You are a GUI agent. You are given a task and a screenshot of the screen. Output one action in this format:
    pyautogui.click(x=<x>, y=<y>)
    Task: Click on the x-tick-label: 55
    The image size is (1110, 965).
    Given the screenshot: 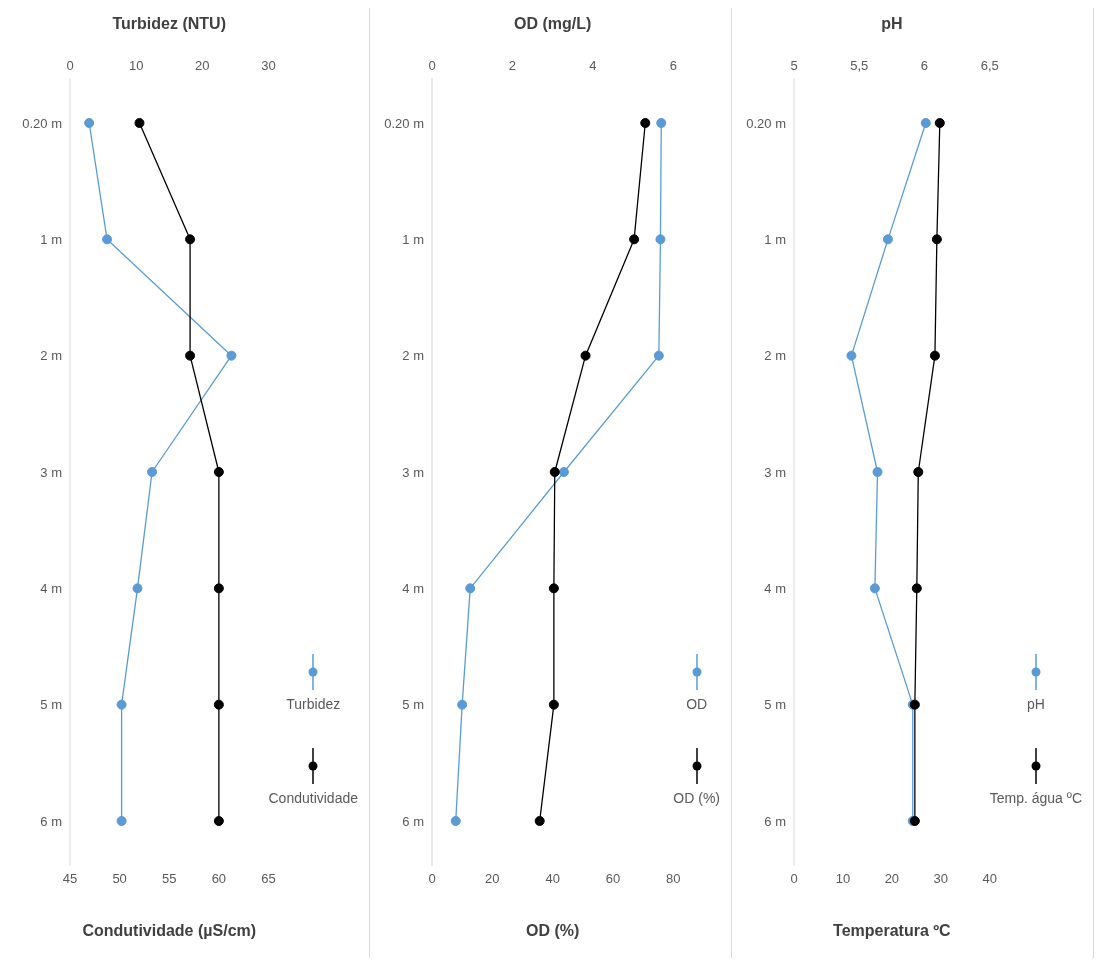 What is the action you would take?
    pyautogui.click(x=169, y=879)
    